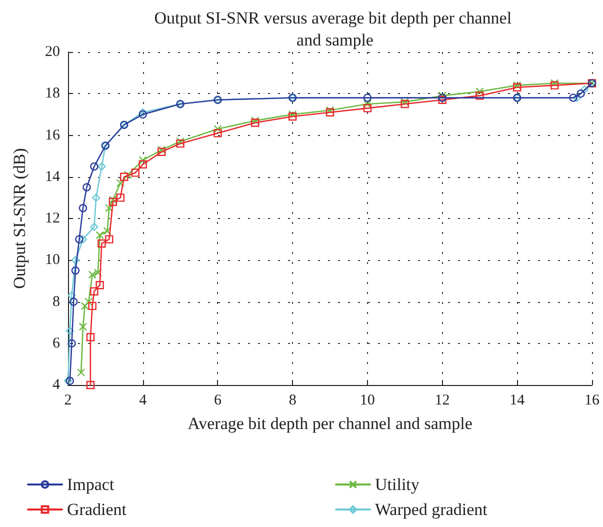  What do you see at coordinates (52, 94) in the screenshot?
I see `y-tick-label: 18` at bounding box center [52, 94].